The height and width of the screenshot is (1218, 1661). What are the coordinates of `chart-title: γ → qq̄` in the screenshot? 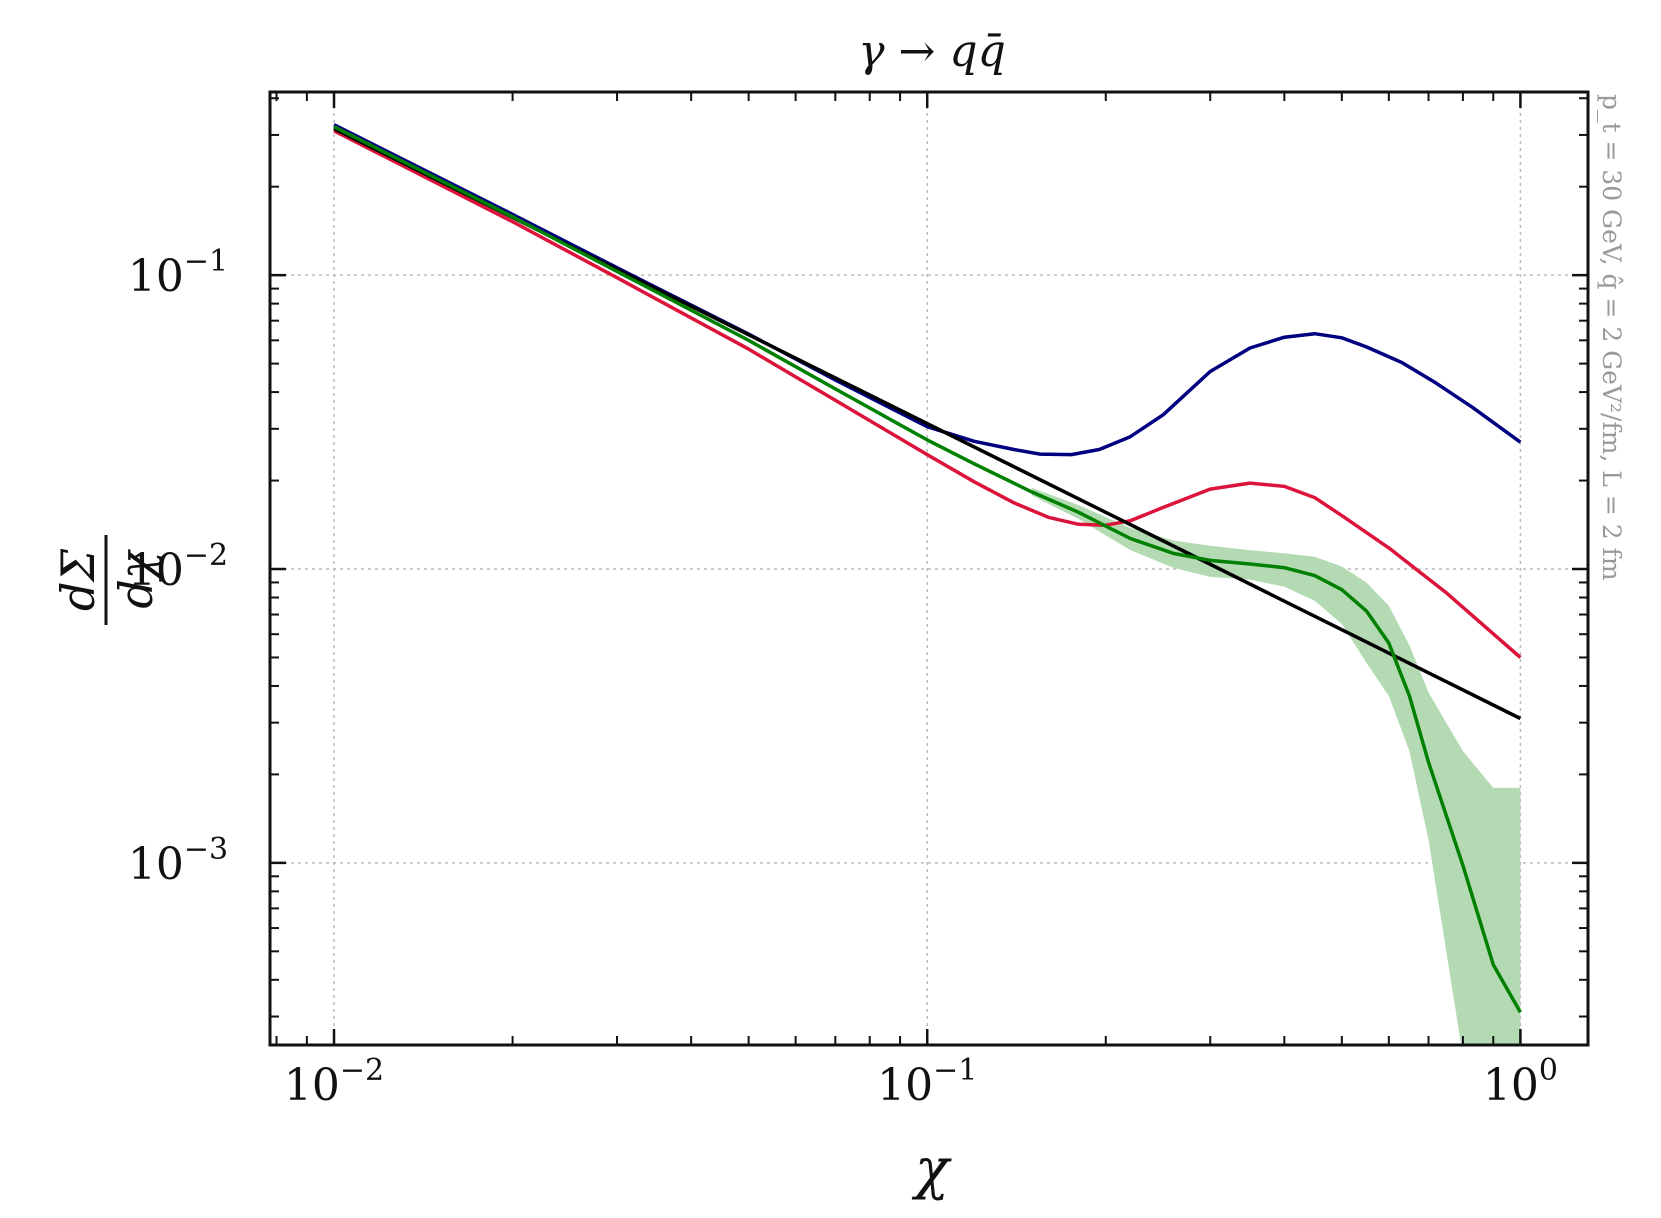 It's located at (931, 51).